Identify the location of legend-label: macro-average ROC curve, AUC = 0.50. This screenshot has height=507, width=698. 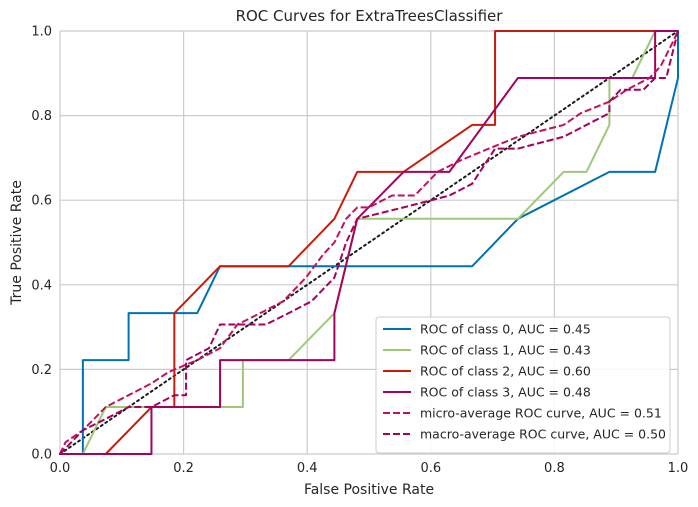
(543, 434).